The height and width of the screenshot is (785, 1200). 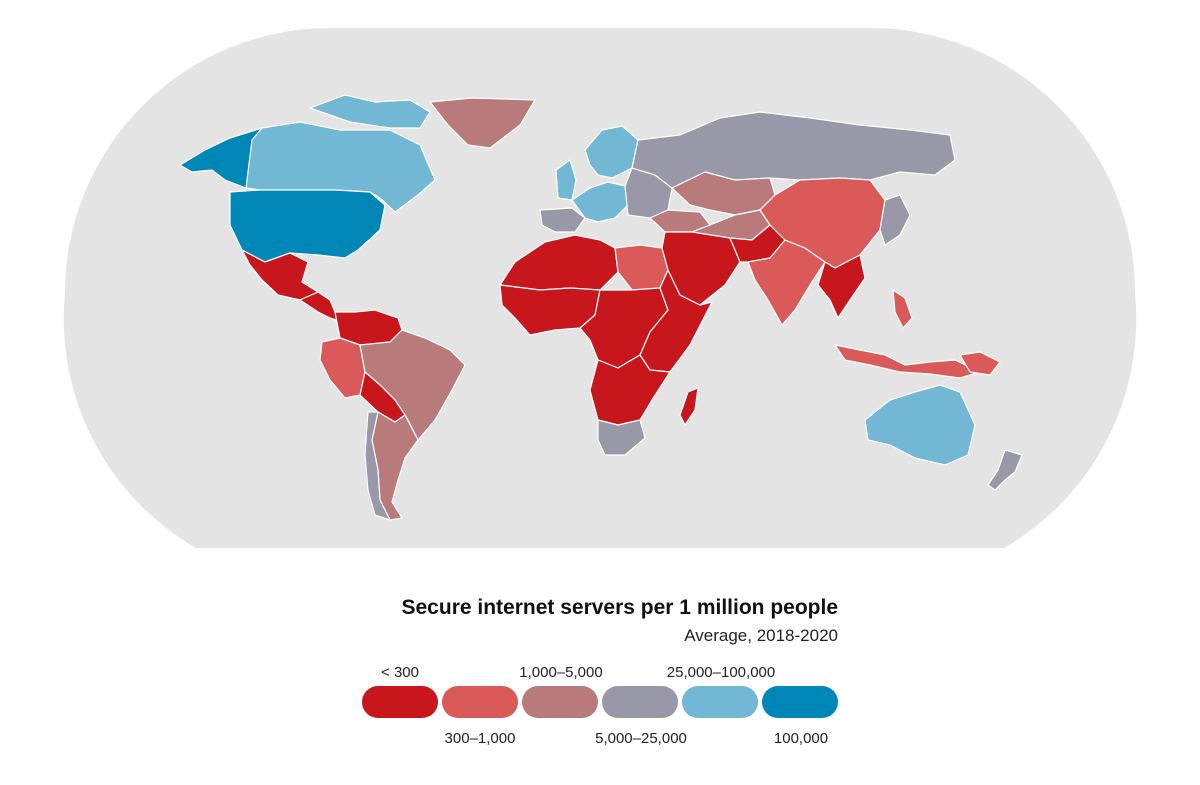 I want to click on legend-subtitle: Average, 2018-2020, so click(x=761, y=635).